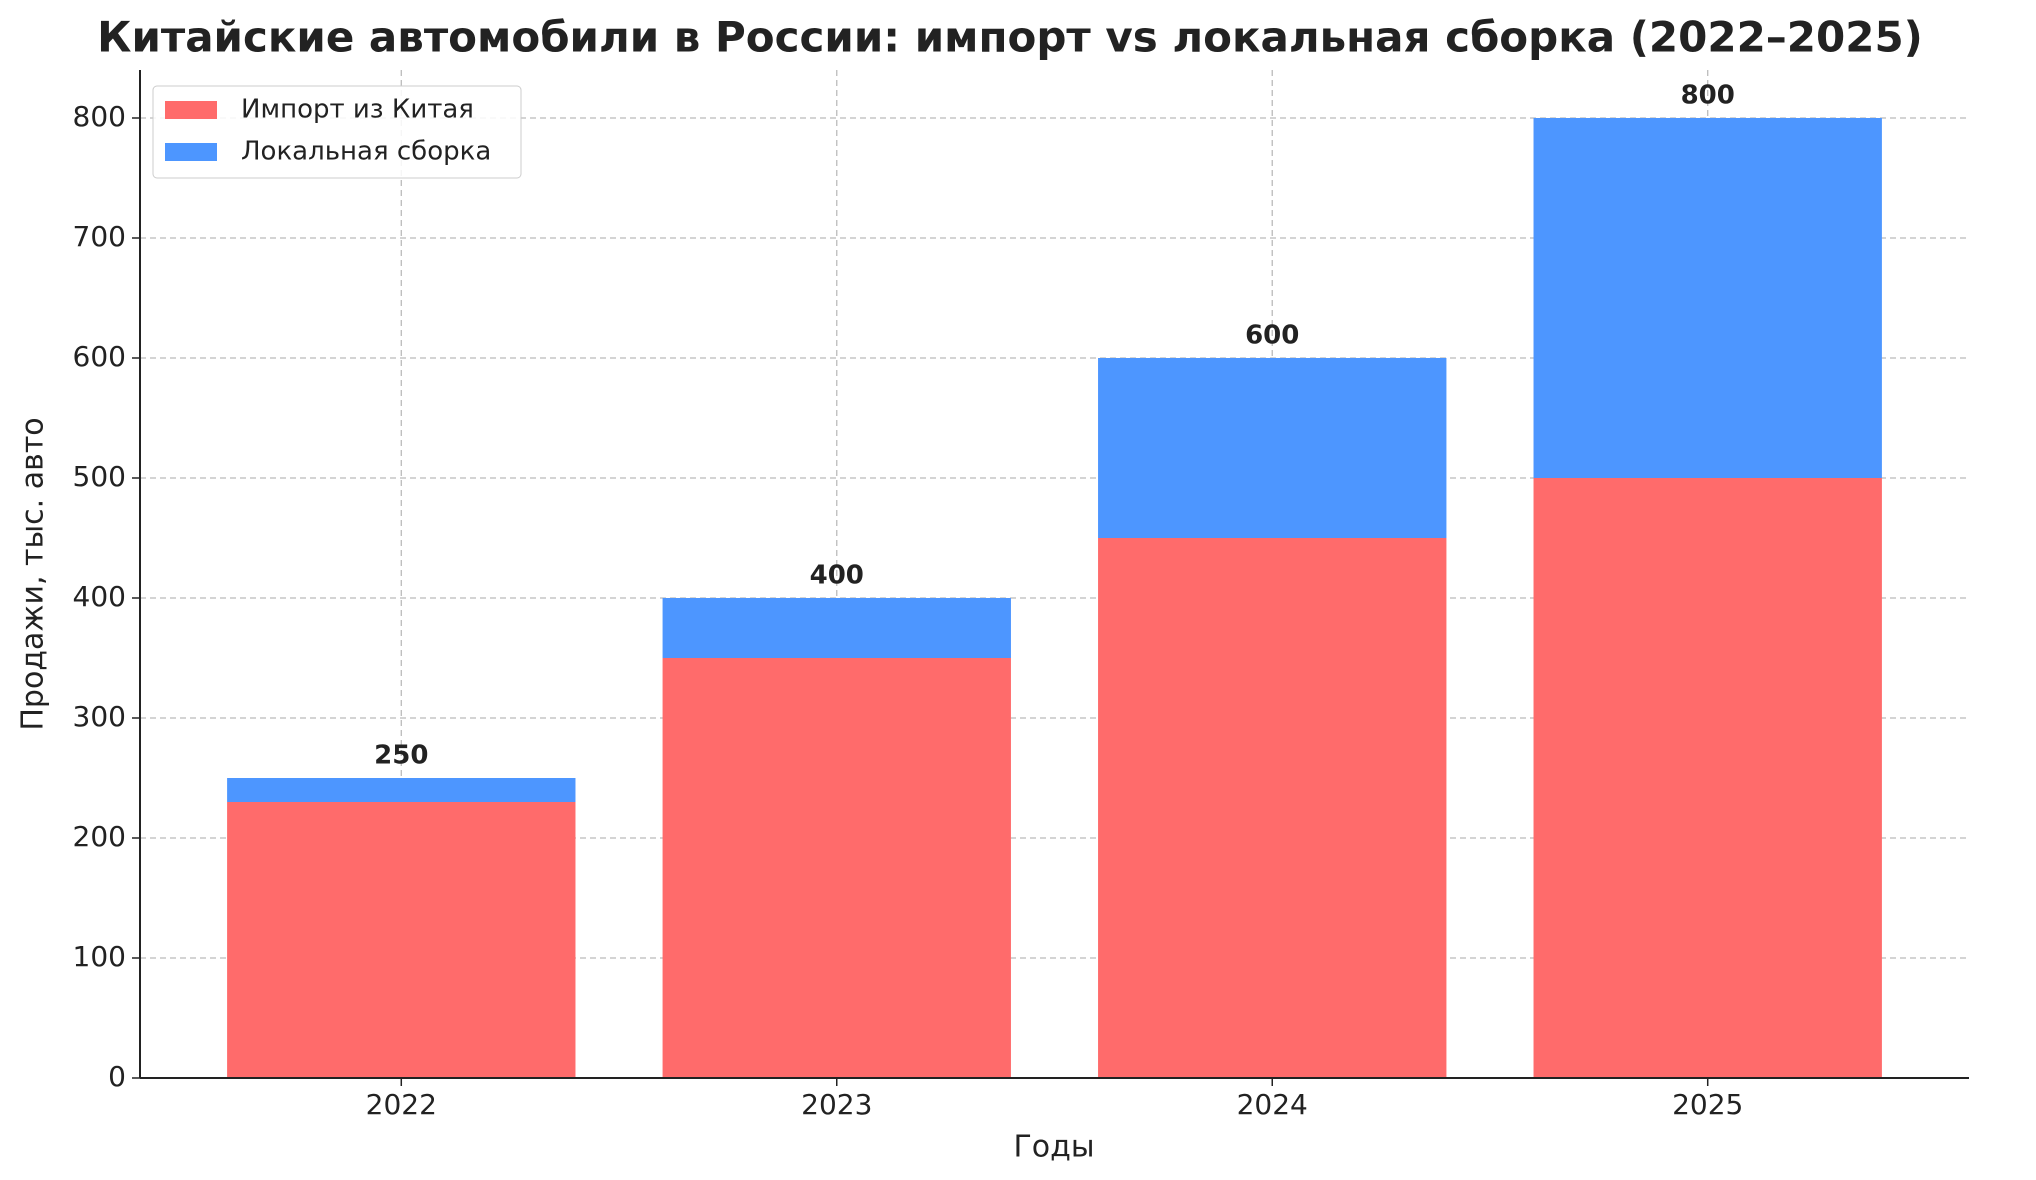 This screenshot has width=2036, height=1180. What do you see at coordinates (836, 1104) in the screenshot?
I see `x-tick-label: 2023` at bounding box center [836, 1104].